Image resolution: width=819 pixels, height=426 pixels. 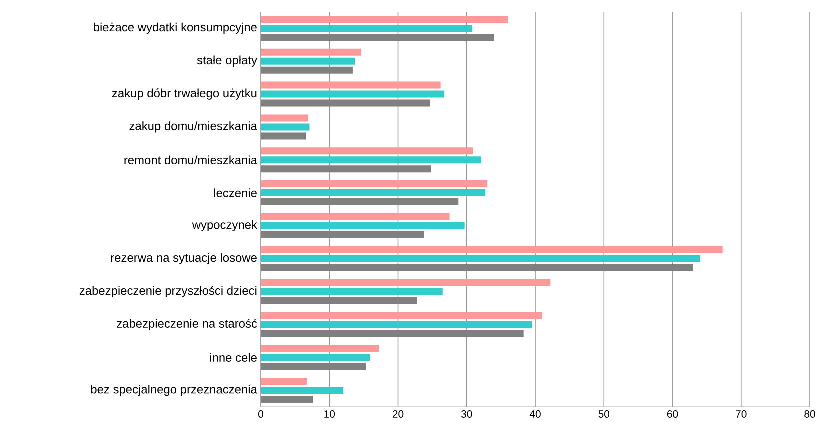 I want to click on x-tick-label: 30, so click(x=466, y=414).